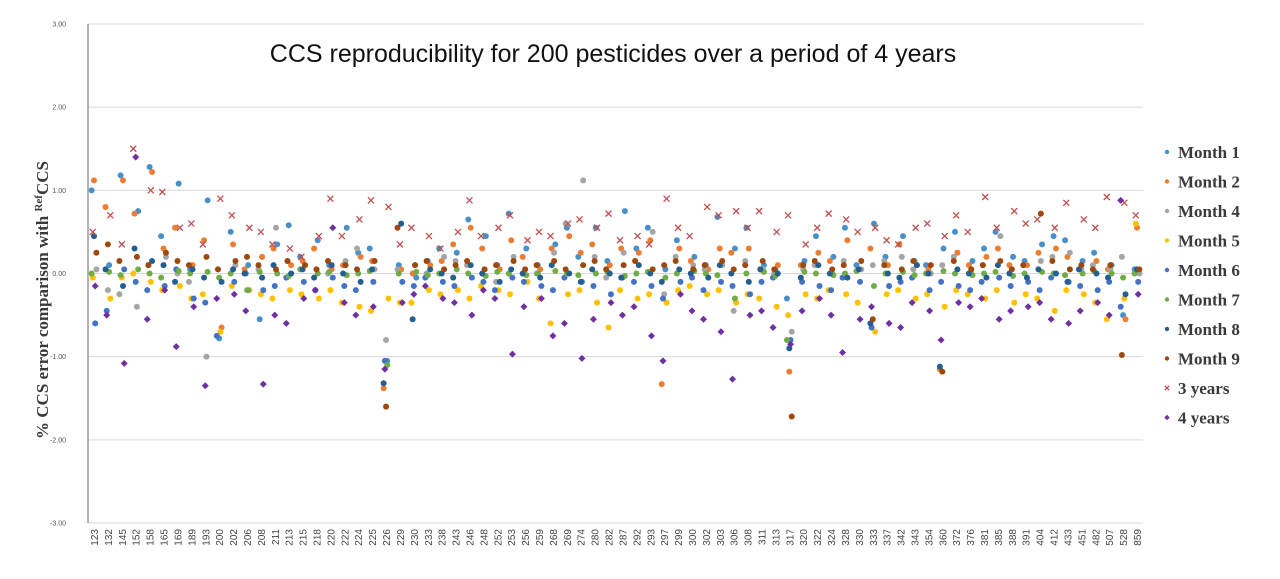 This screenshot has height=579, width=1280. I want to click on legend-item: Month 2, so click(1202, 182).